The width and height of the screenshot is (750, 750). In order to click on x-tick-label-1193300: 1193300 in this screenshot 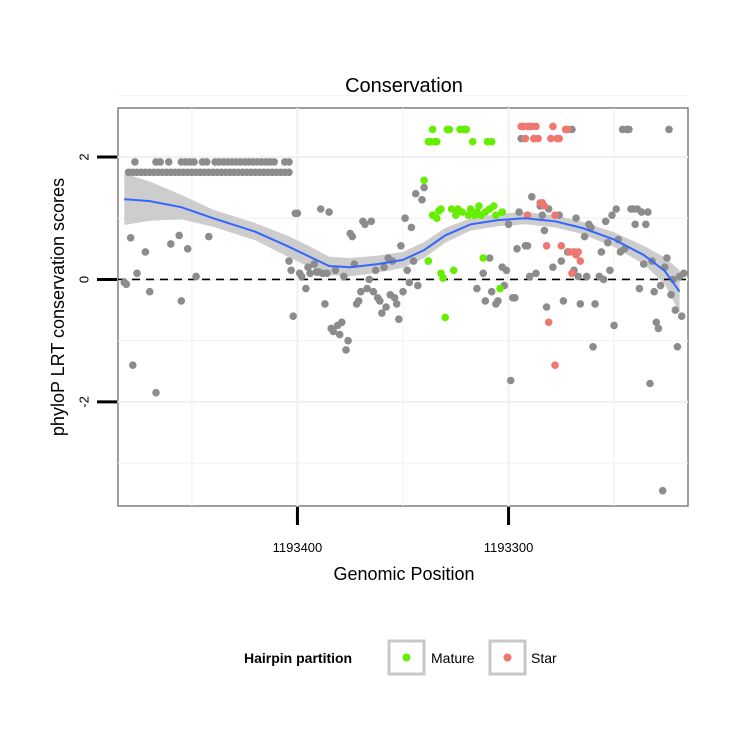, I will do `click(509, 547)`.